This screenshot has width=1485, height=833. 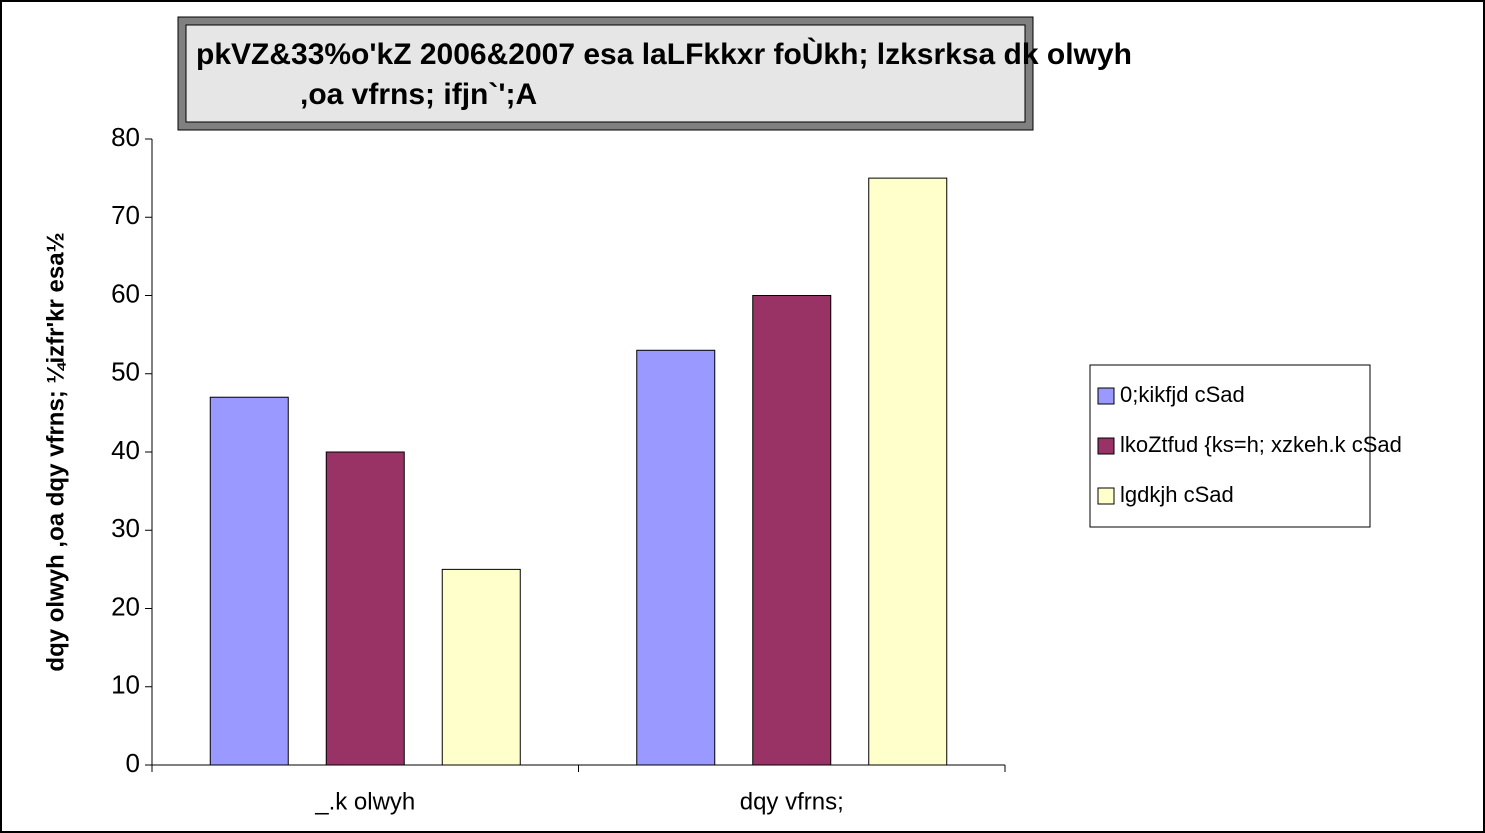 I want to click on y-tick-label: 0, so click(x=133, y=763).